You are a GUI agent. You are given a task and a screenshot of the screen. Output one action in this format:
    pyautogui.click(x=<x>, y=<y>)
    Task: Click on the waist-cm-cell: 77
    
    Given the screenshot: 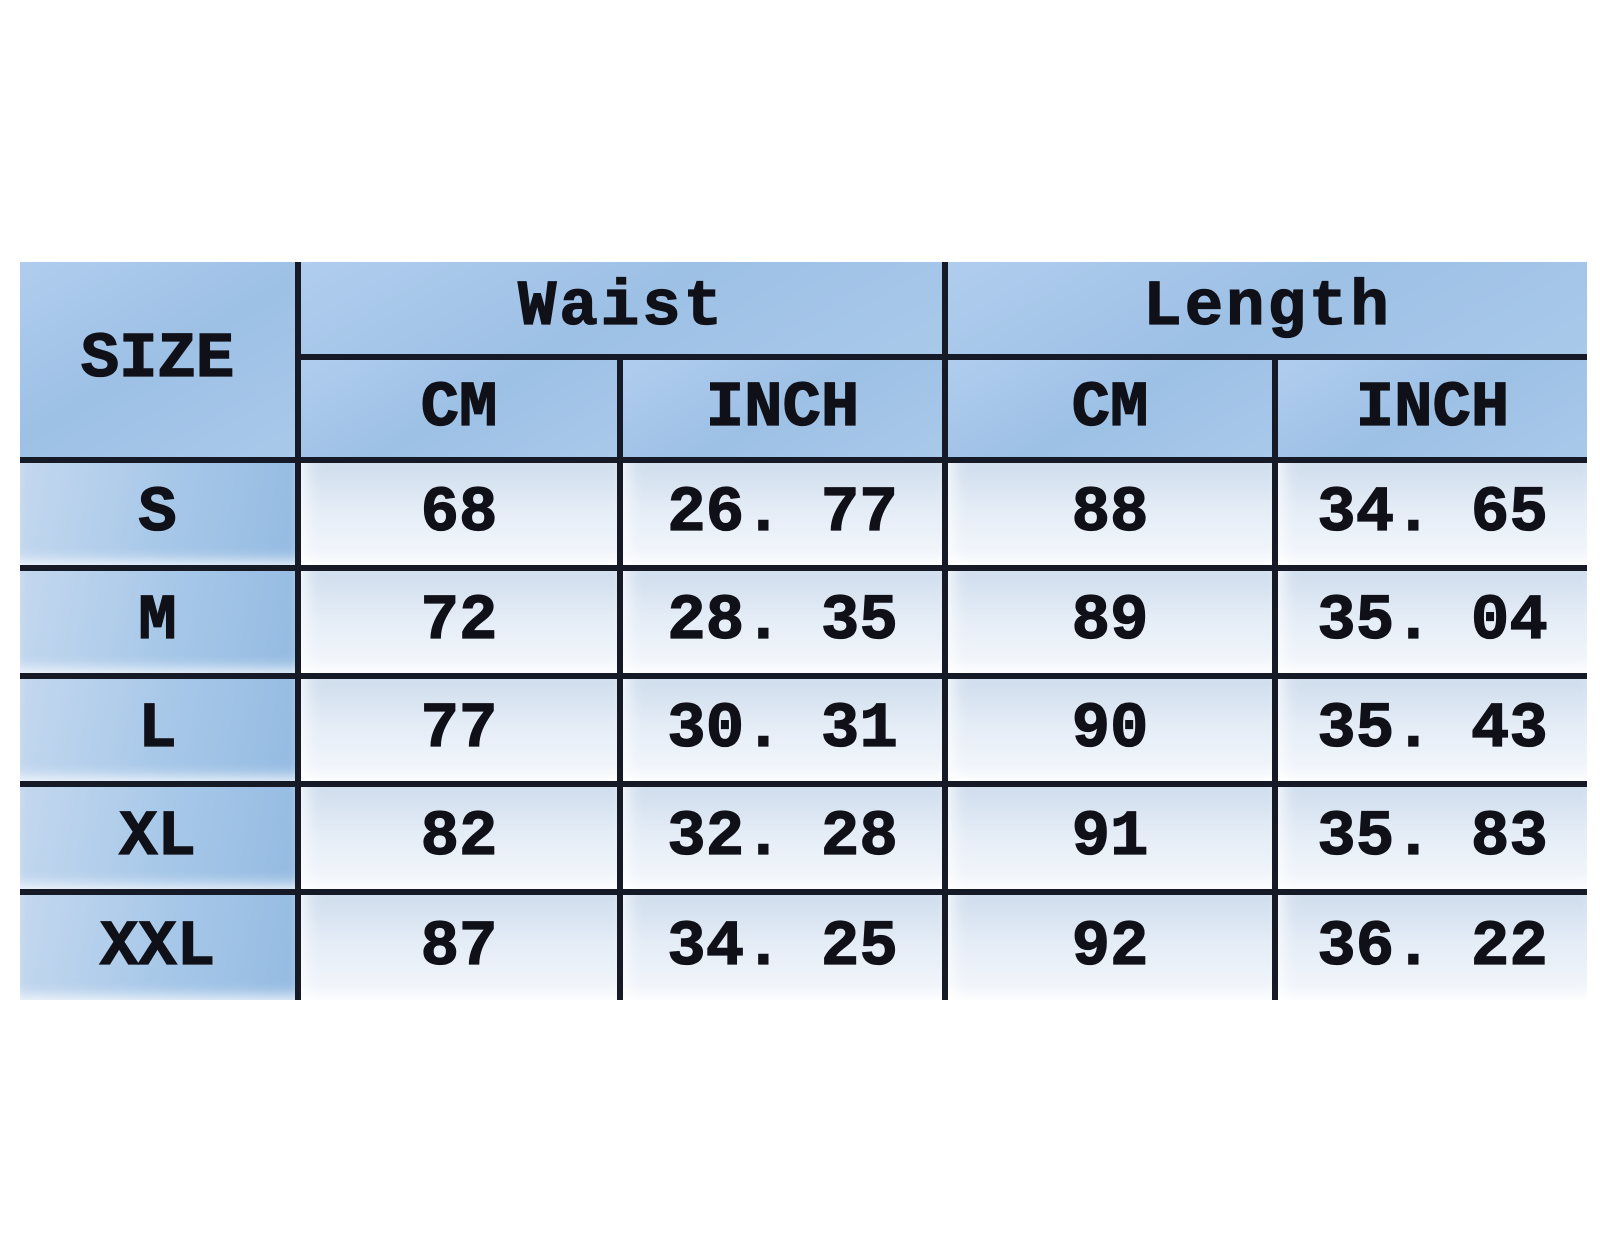 What is the action you would take?
    pyautogui.click(x=459, y=730)
    